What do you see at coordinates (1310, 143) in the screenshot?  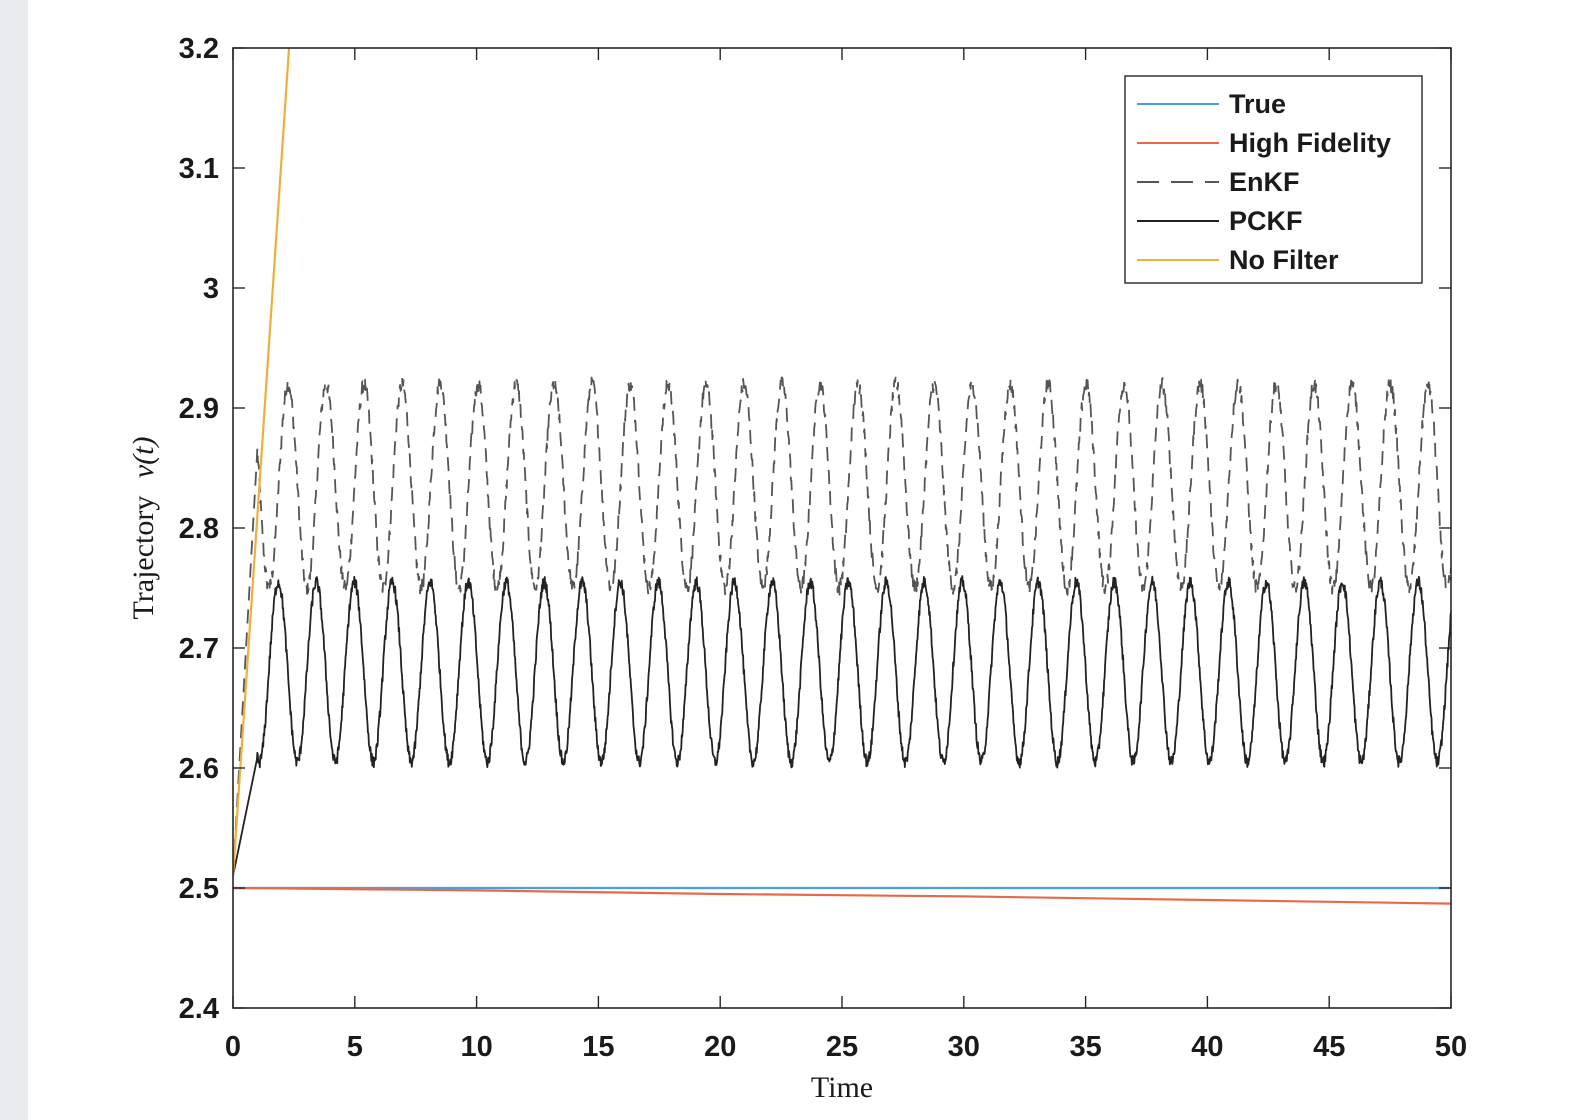 I see `legend-label: High Fidelity` at bounding box center [1310, 143].